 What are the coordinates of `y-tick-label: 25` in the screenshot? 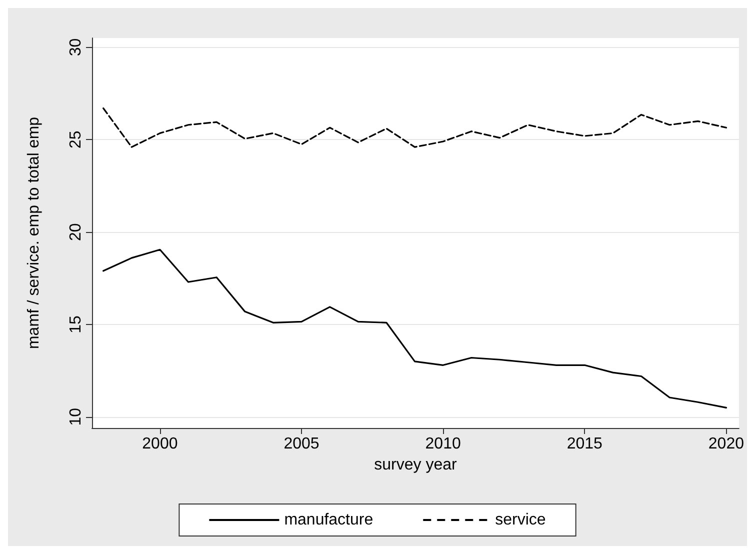 It's located at (76, 139).